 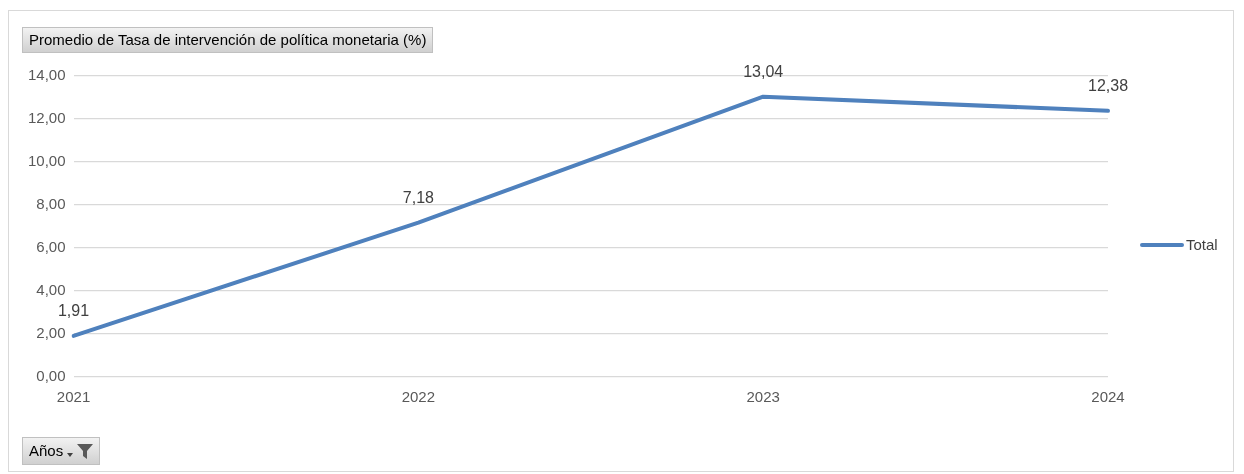 What do you see at coordinates (51, 290) in the screenshot?
I see `y-tick-label: 4,00` at bounding box center [51, 290].